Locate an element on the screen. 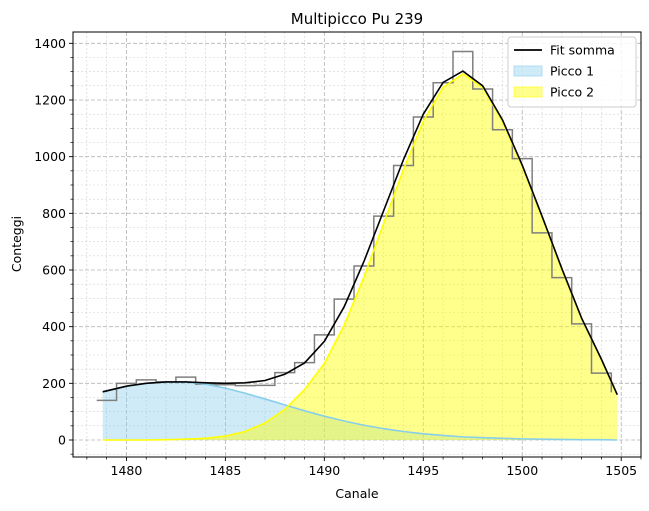 This screenshot has height=511, width=649. legend-label-fit-somma: Fit somma is located at coordinates (582, 50).